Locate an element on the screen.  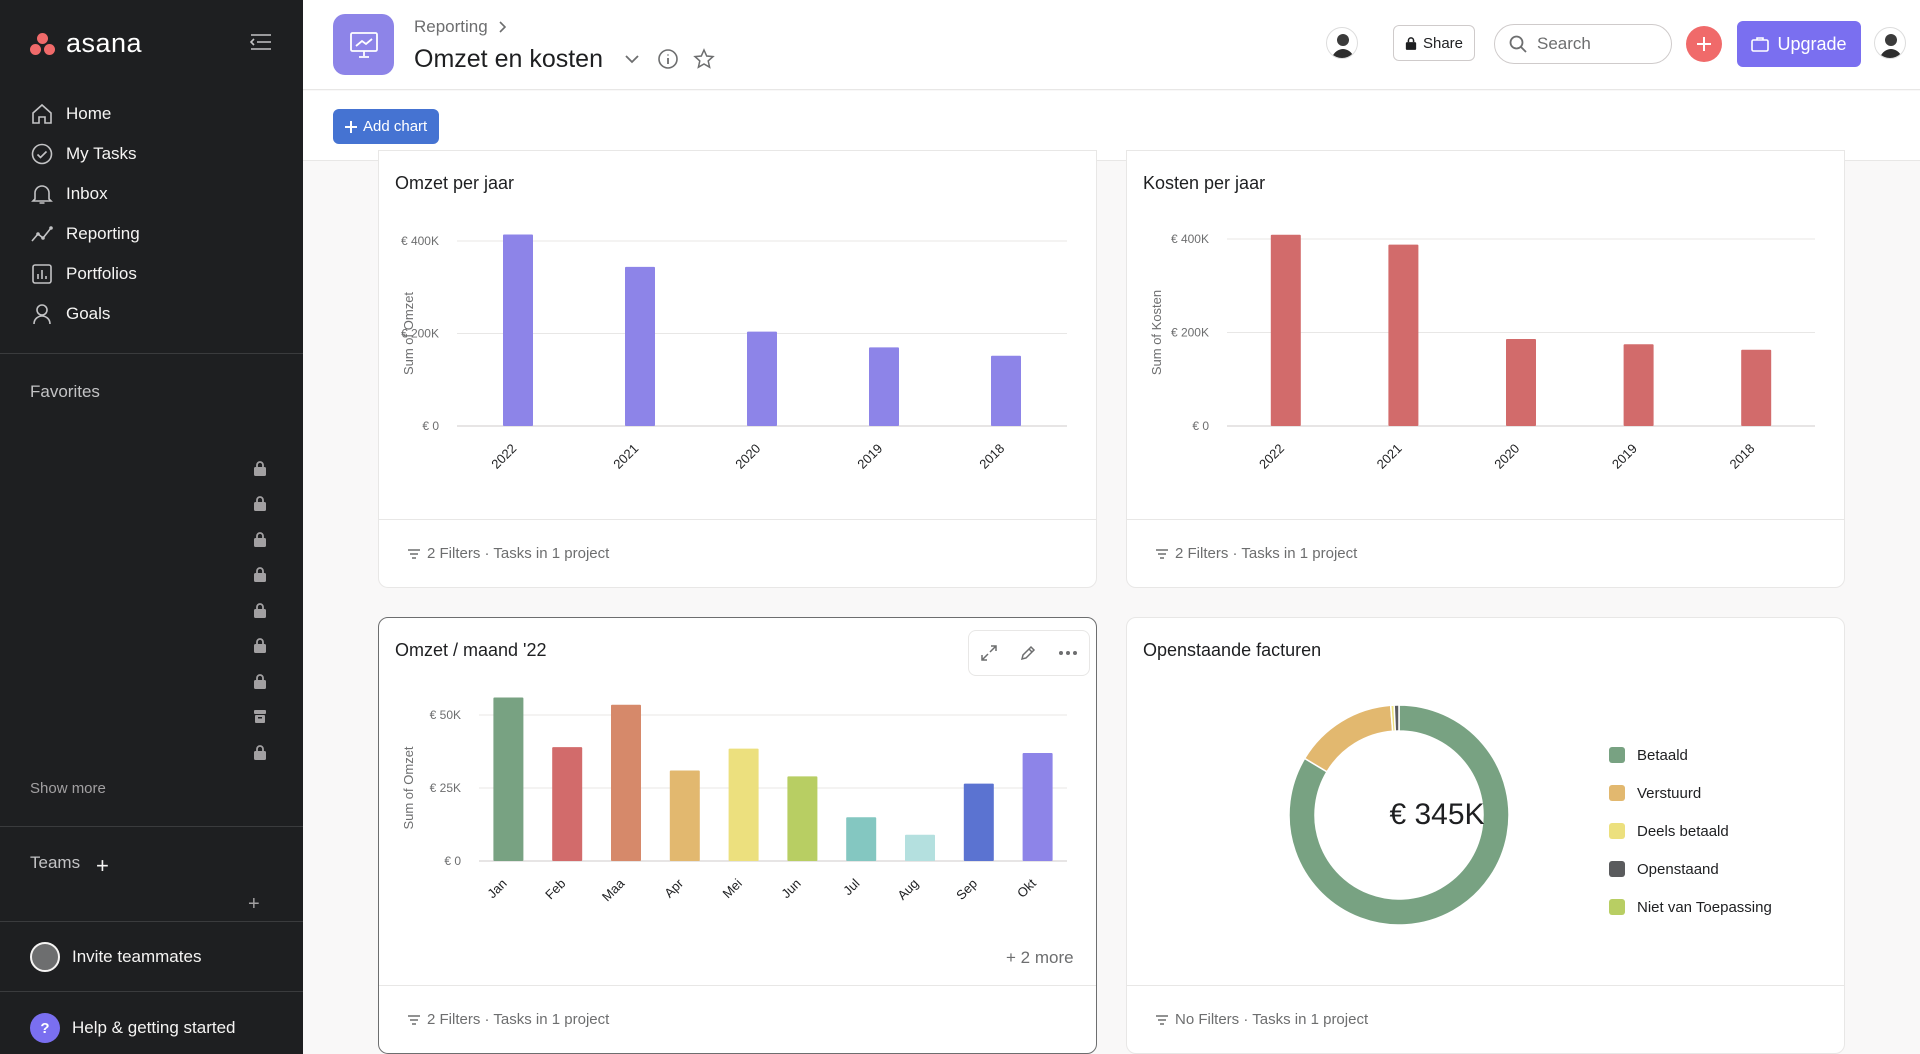
show-more-link: Show more is located at coordinates (68, 788).